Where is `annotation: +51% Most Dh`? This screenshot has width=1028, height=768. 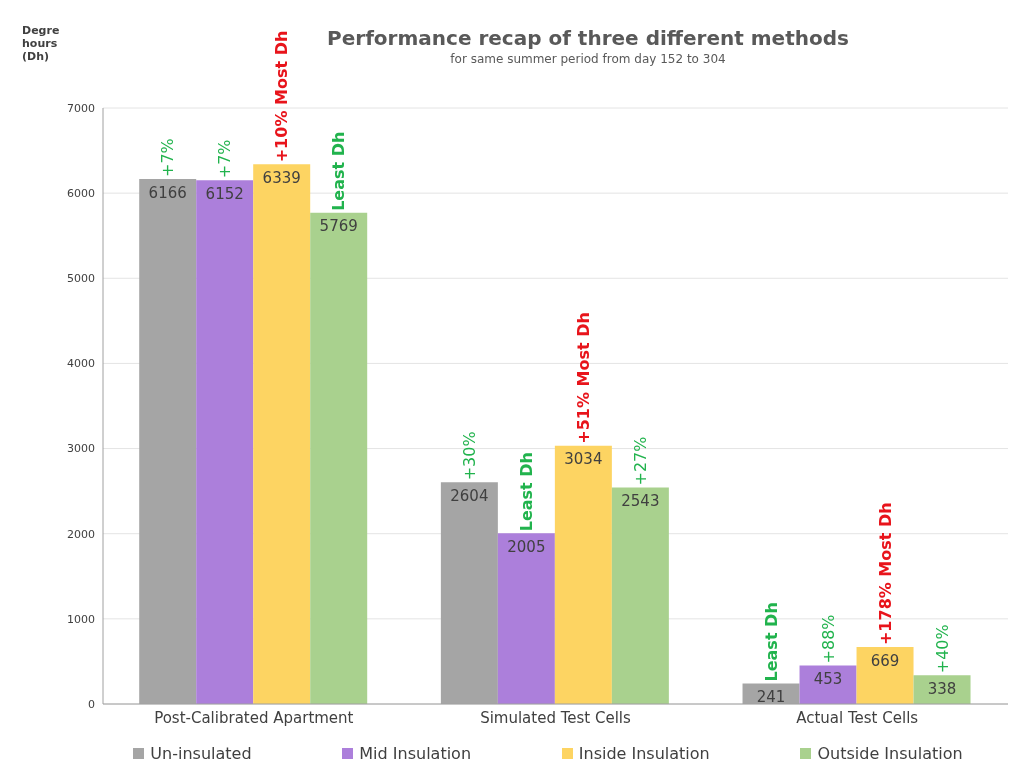
annotation: +51% Most Dh is located at coordinates (583, 378).